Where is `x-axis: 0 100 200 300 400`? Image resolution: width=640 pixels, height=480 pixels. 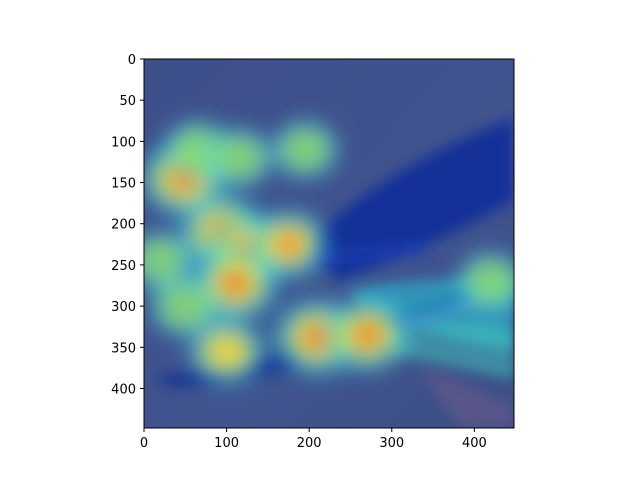
x-axis: 0 100 200 300 400 is located at coordinates (313, 439).